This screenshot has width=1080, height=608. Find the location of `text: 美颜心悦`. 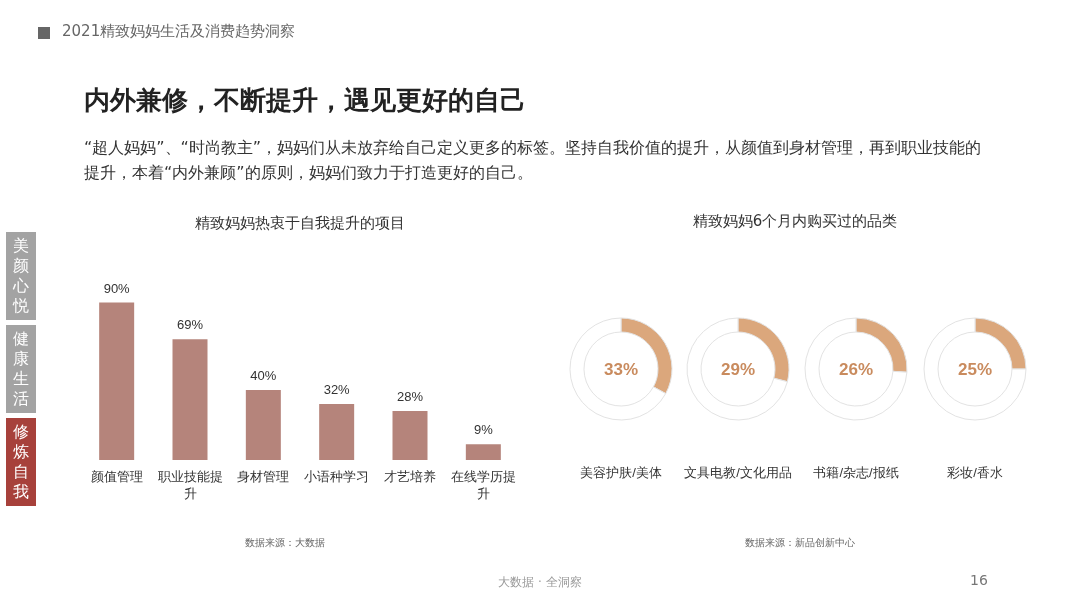

text: 美颜心悦 is located at coordinates (21, 276).